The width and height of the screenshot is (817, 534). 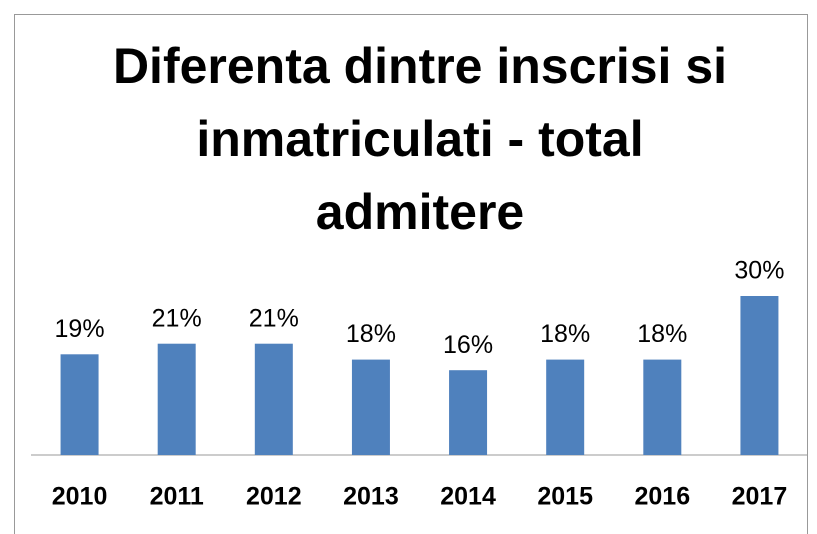 What do you see at coordinates (177, 497) in the screenshot?
I see `x-tick-label: 2011` at bounding box center [177, 497].